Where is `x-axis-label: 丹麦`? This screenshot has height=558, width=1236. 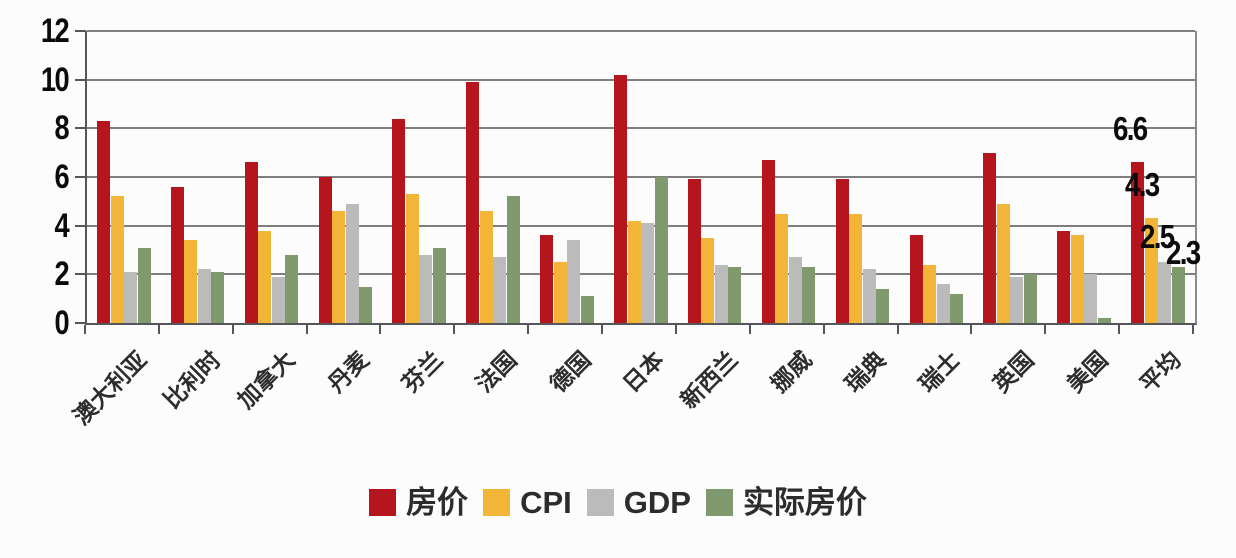 x-axis-label: 丹麦 is located at coordinates (348, 372).